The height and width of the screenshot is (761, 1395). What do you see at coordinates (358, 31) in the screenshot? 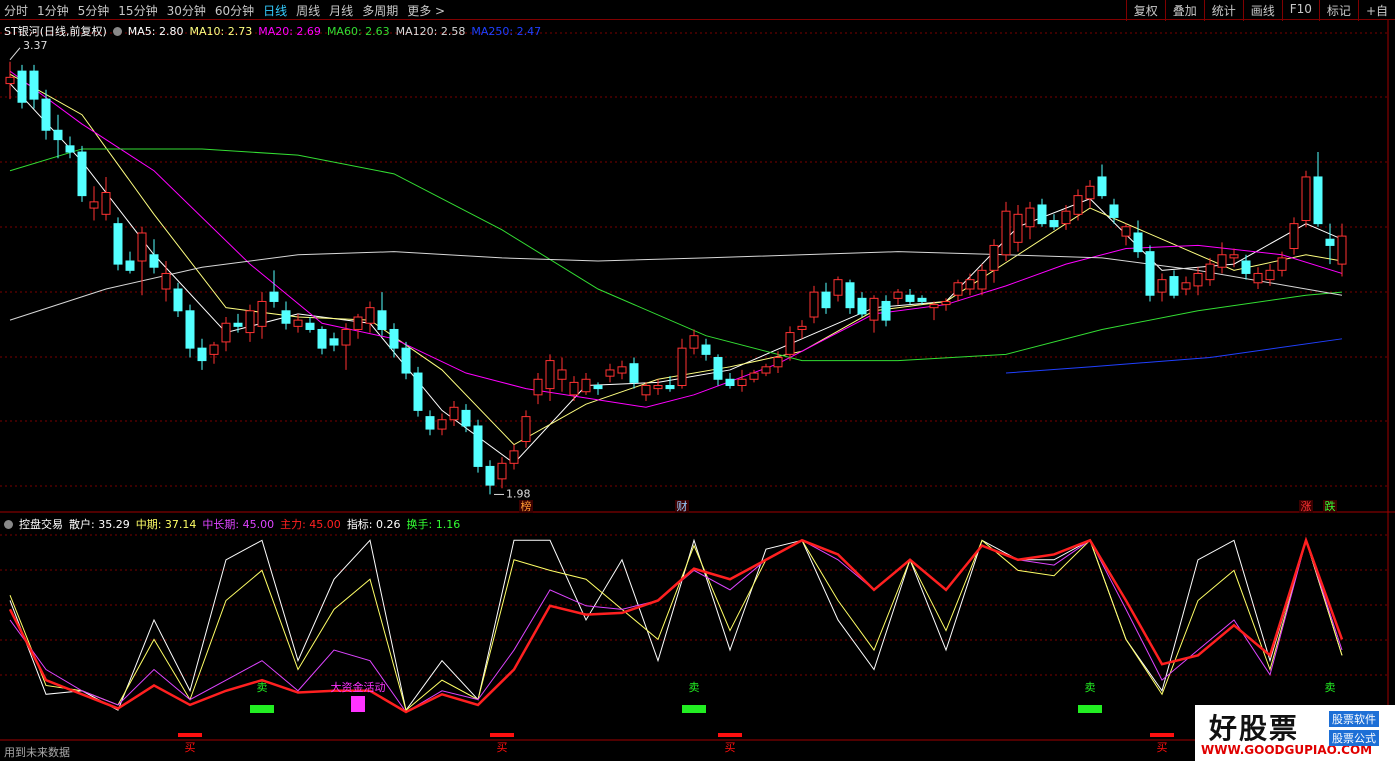
I see `legend-entry: MA60: 2.63` at bounding box center [358, 31].